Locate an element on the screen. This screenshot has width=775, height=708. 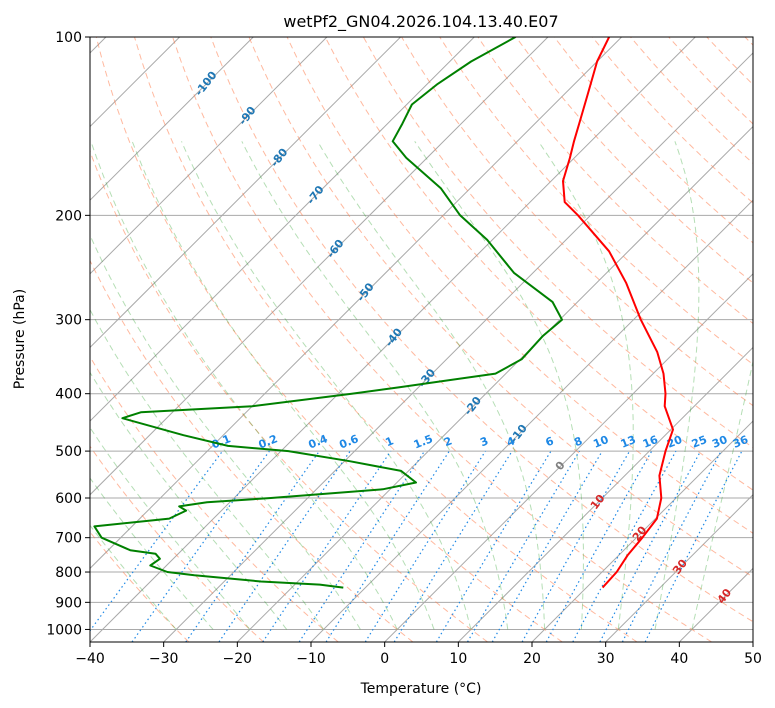
mixing-ratio-label: 16 is located at coordinates (650, 442).